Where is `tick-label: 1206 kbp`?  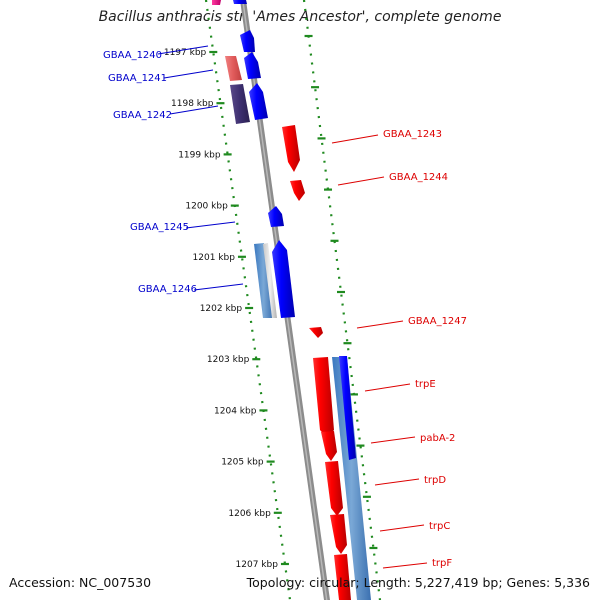
tick-label: 1206 kbp is located at coordinates (249, 514).